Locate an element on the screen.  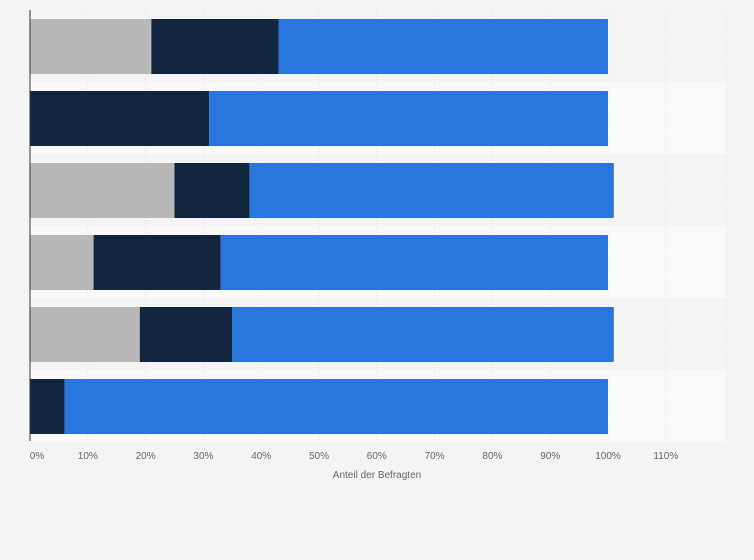
x-tick-label: 100% is located at coordinates (608, 456).